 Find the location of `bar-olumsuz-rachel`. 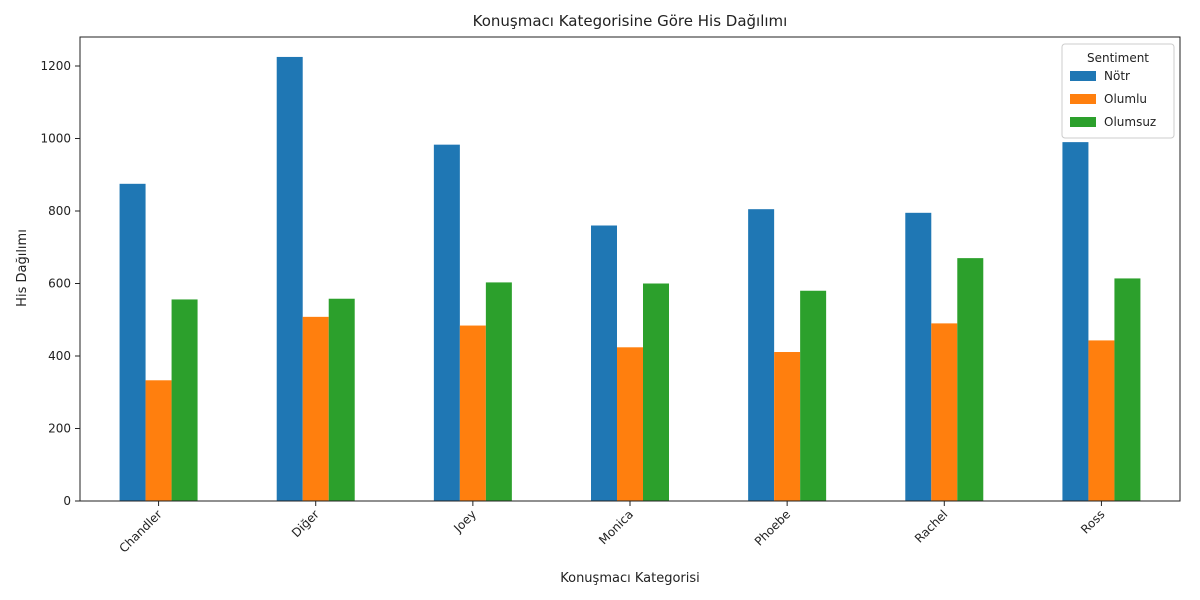

bar-olumsuz-rachel is located at coordinates (970, 380).